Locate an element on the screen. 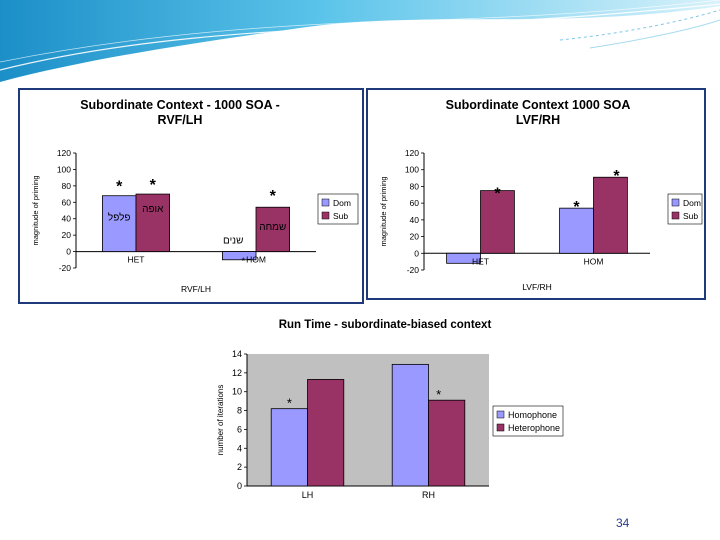  chart2-y-tick-label: 120 is located at coordinates (412, 153).